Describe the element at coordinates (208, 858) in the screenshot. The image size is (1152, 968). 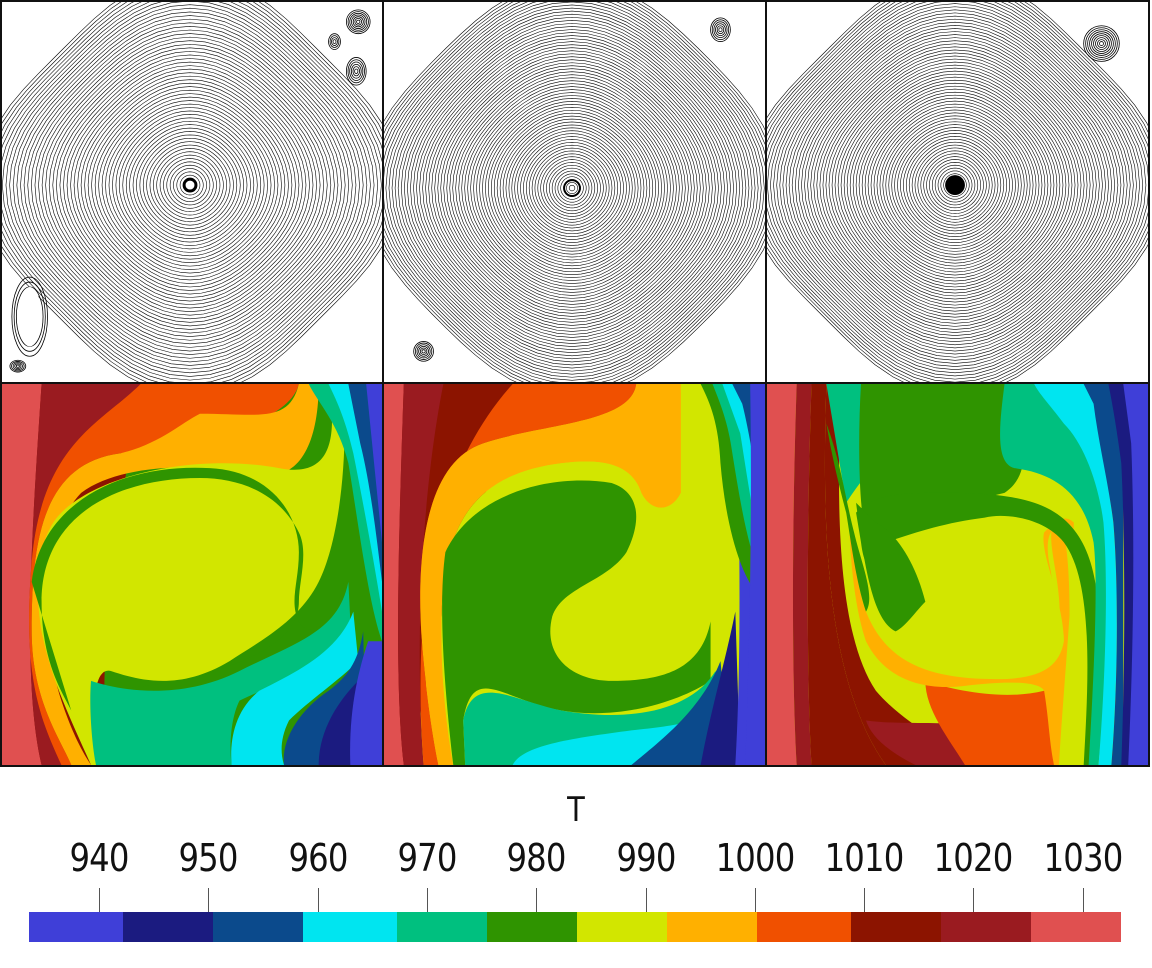
I see `colorbar-tick-label: 950` at that location.